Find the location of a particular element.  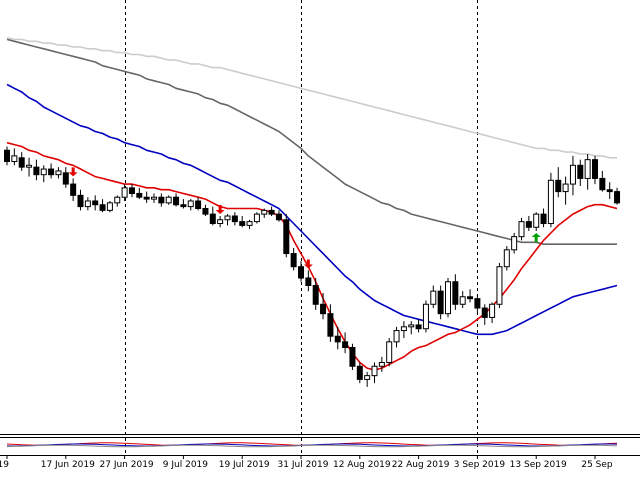

x-tick-label: 3 Sep 2019 is located at coordinates (480, 465).